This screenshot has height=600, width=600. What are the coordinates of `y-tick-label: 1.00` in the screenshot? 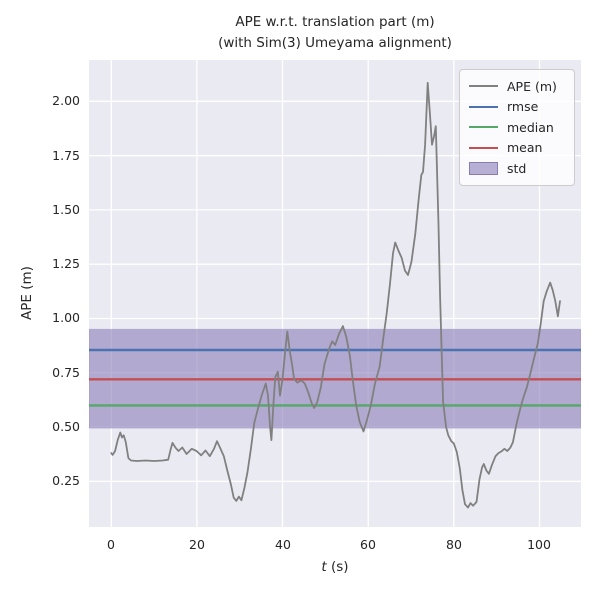 It's located at (66, 317).